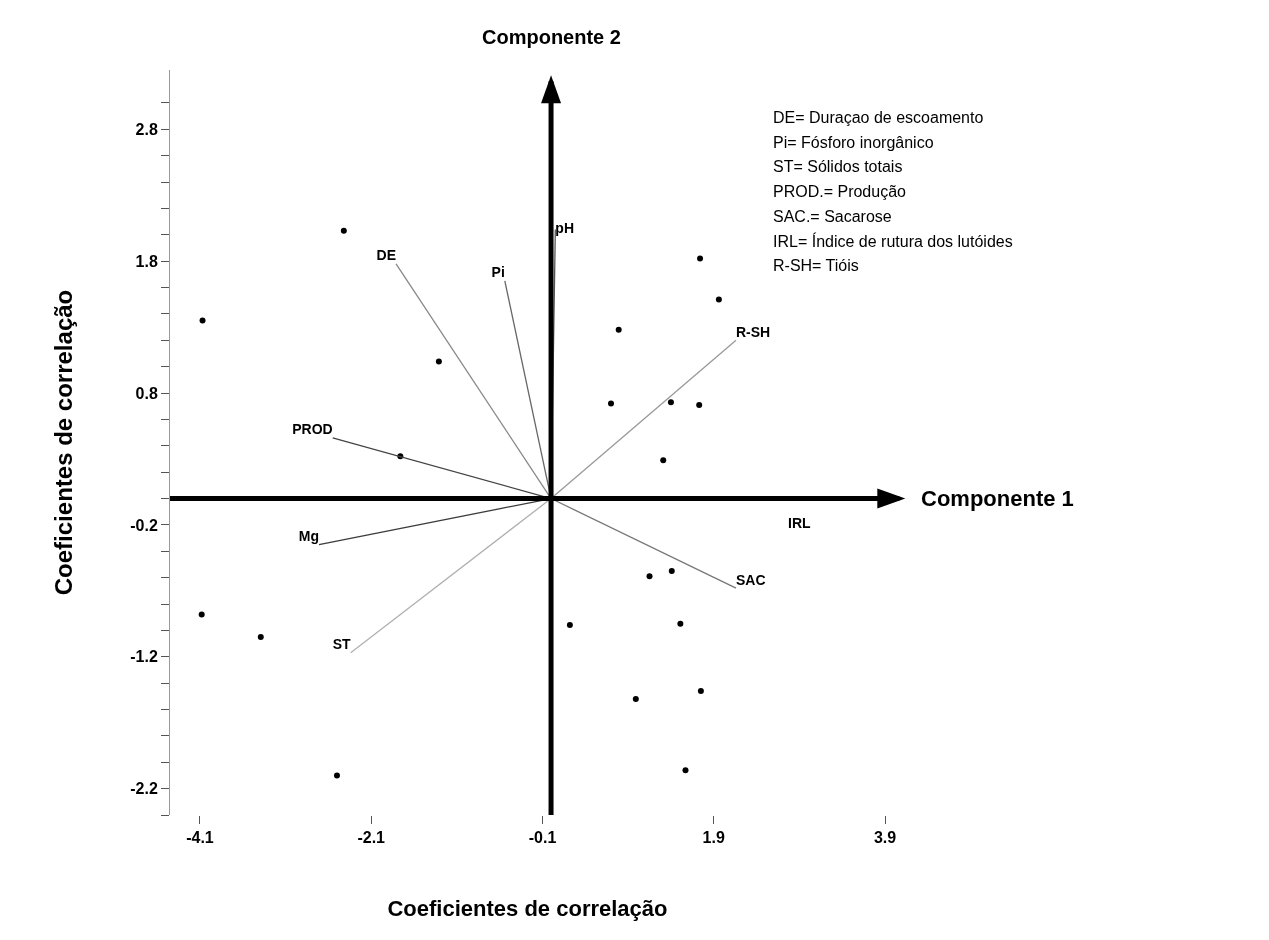  Describe the element at coordinates (386, 255) in the screenshot. I see `series-label: DE` at that location.